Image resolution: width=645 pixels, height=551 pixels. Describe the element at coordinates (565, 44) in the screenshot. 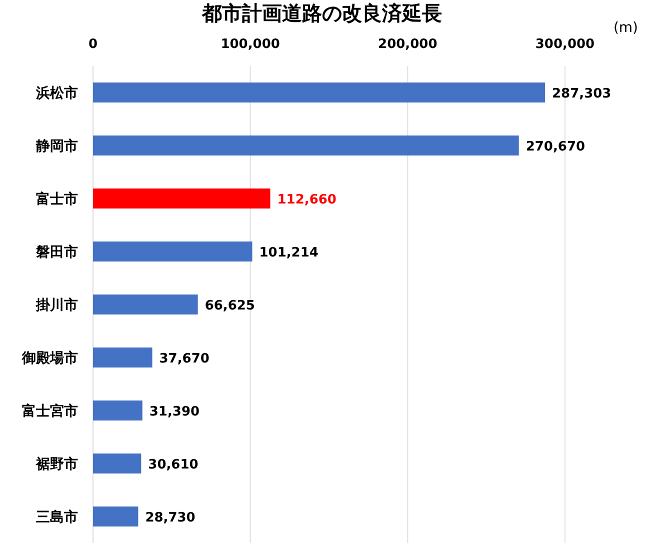

I see `x-tick-label: 300,000` at that location.